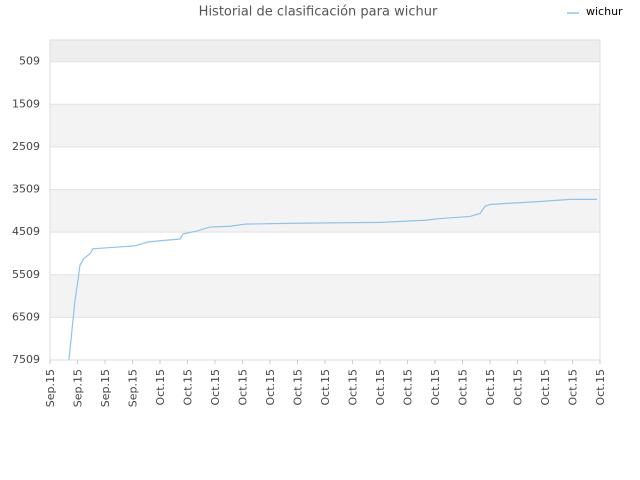 This screenshot has width=640, height=480. What do you see at coordinates (26, 103) in the screenshot?
I see `y-tick-label: 1509` at bounding box center [26, 103].